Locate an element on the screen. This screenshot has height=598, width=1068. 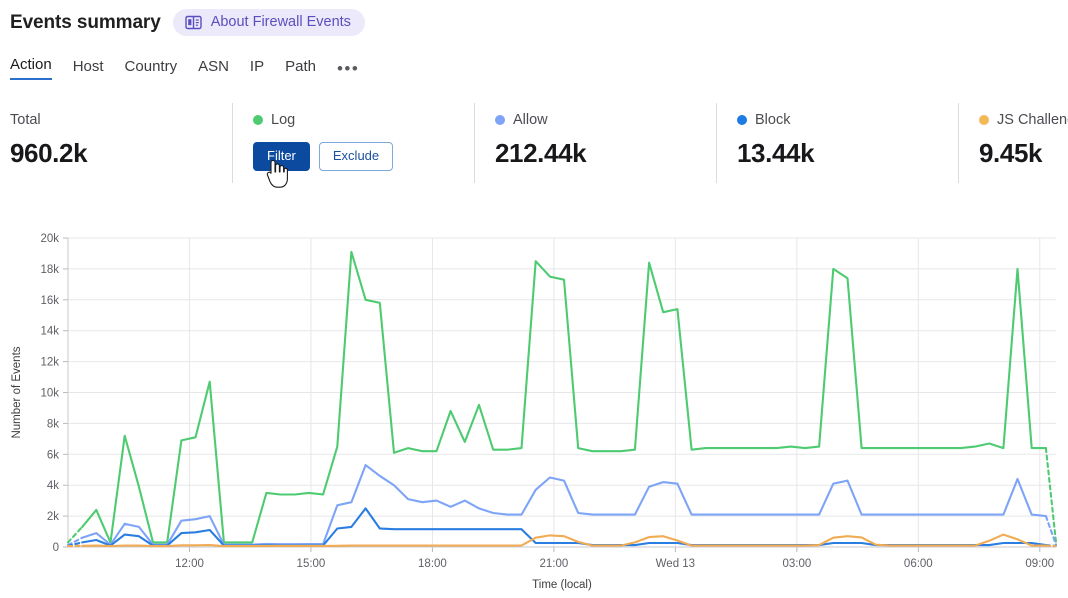
page-header: Events summary About Firewall Events is located at coordinates (187, 22).